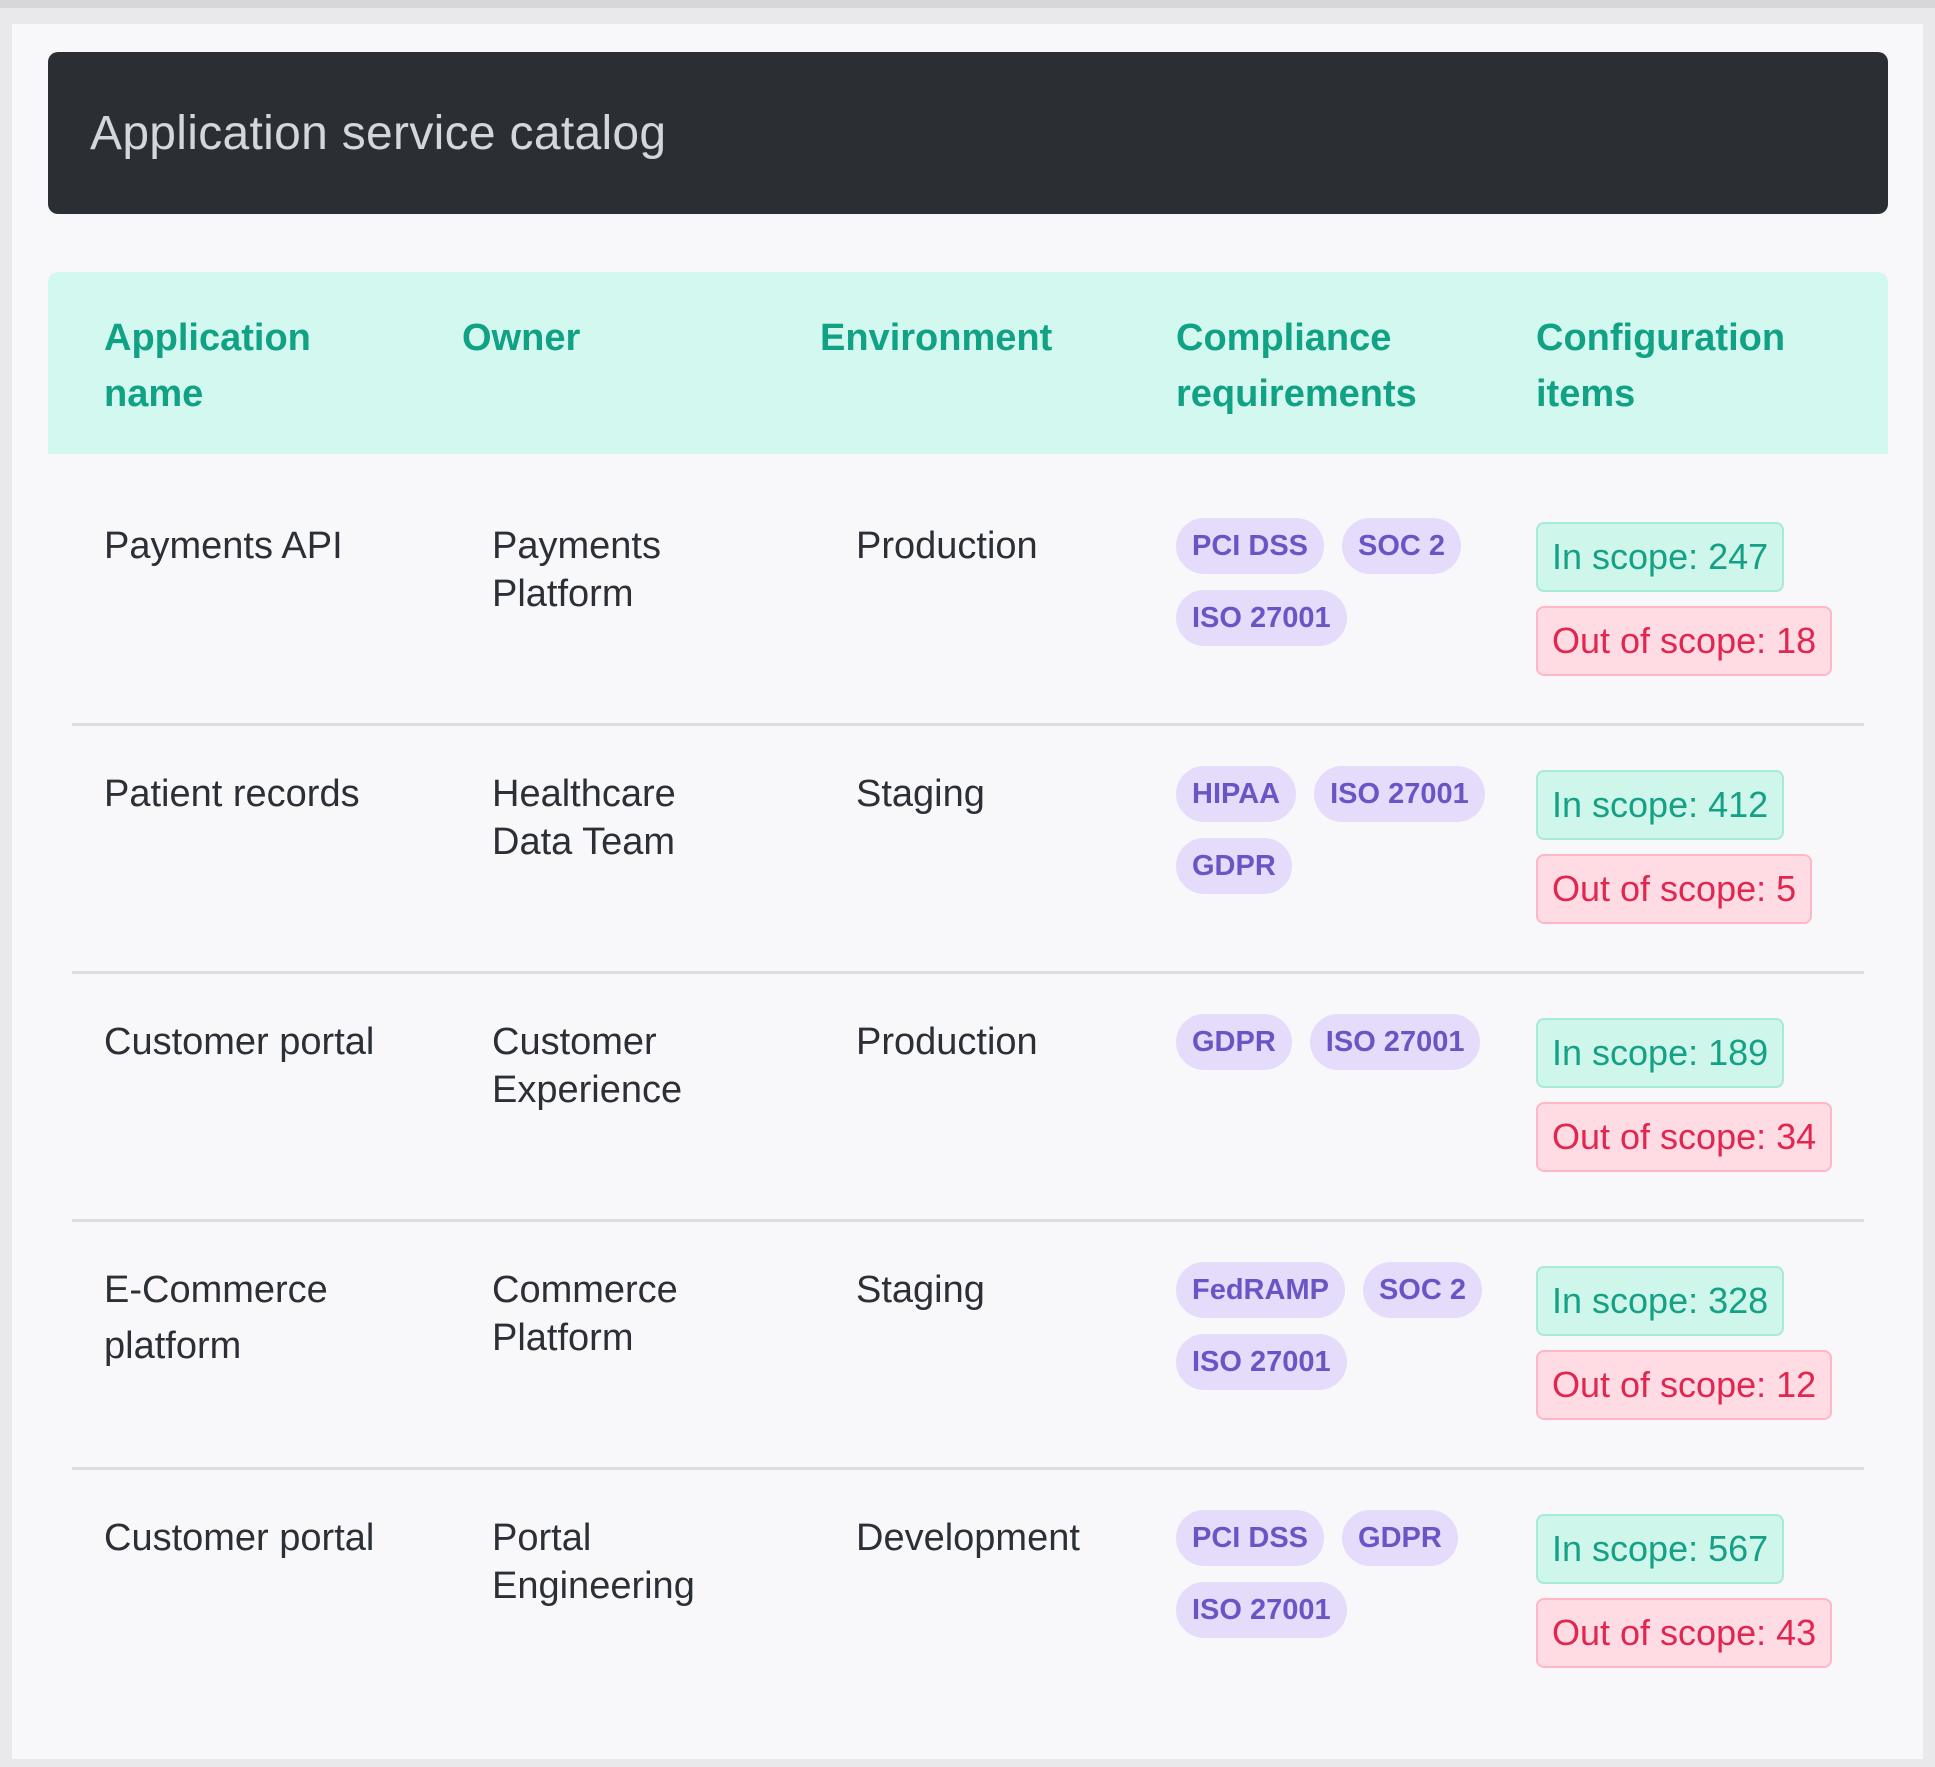 The width and height of the screenshot is (1935, 1767). I want to click on owner-name: Commerce, so click(585, 1290).